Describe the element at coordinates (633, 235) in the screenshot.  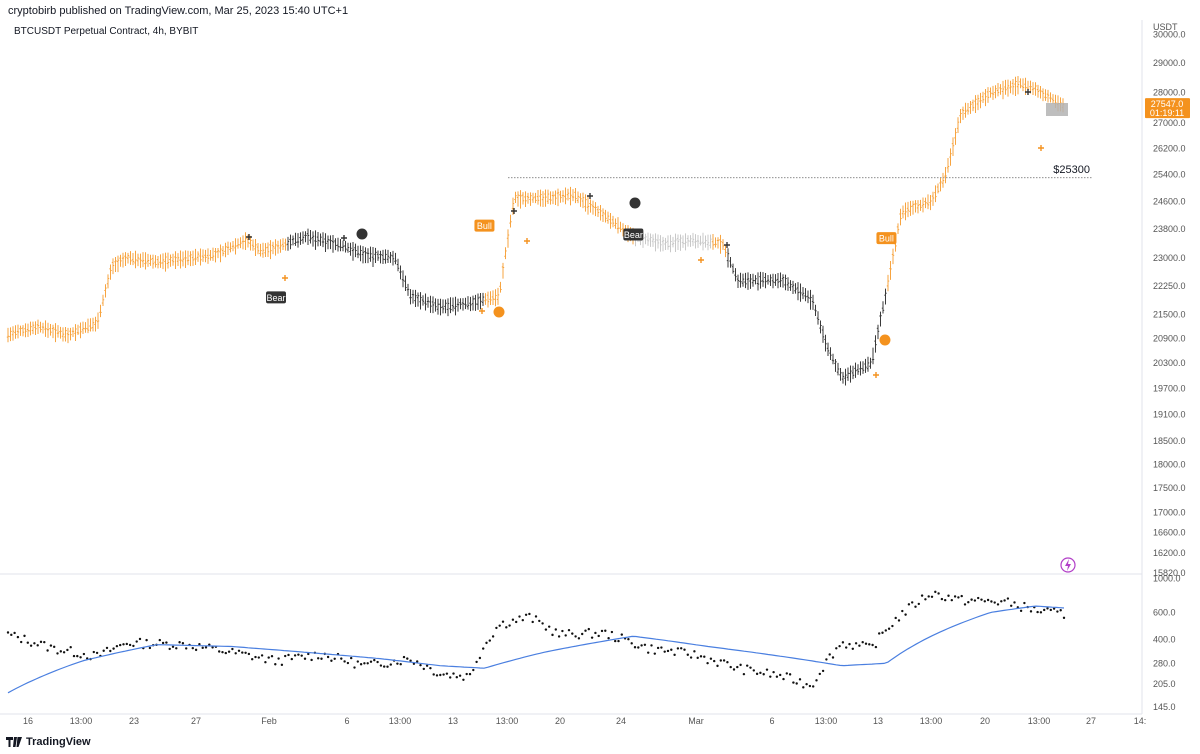
I see `signal-label: Bear` at that location.